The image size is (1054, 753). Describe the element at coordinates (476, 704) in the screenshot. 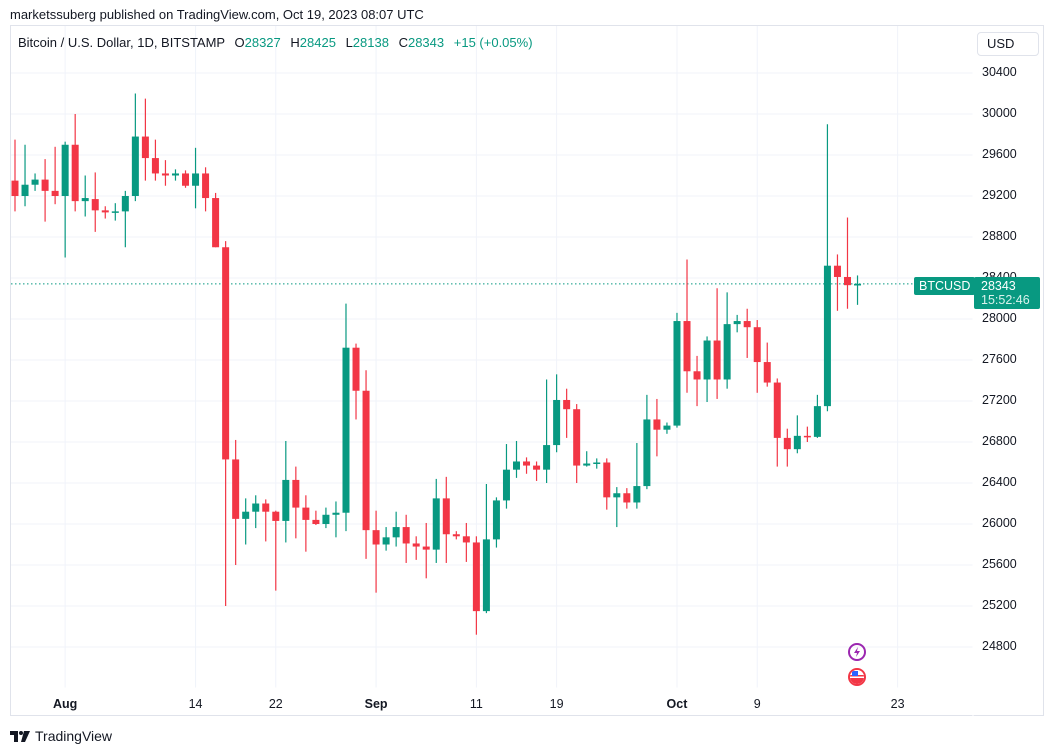

I see `time-tick: 11` at that location.